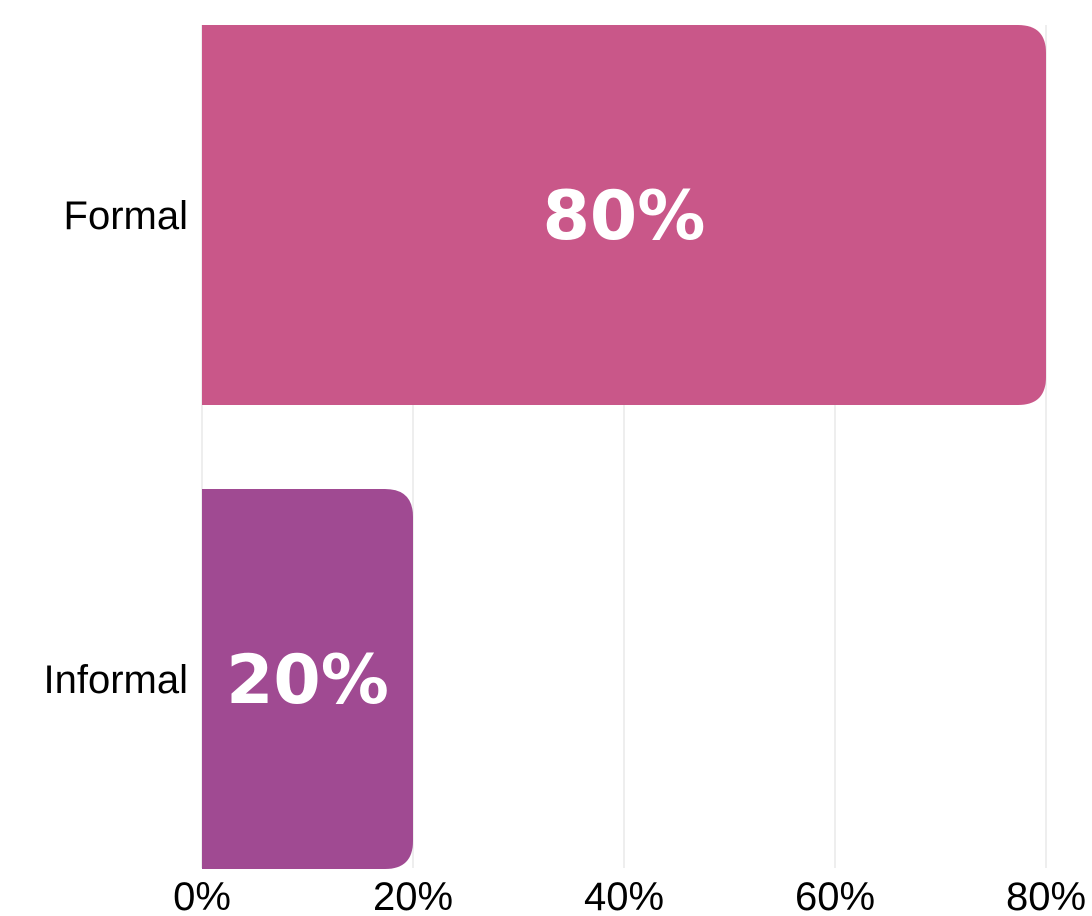  I want to click on x-tick-label: 20%, so click(413, 895).